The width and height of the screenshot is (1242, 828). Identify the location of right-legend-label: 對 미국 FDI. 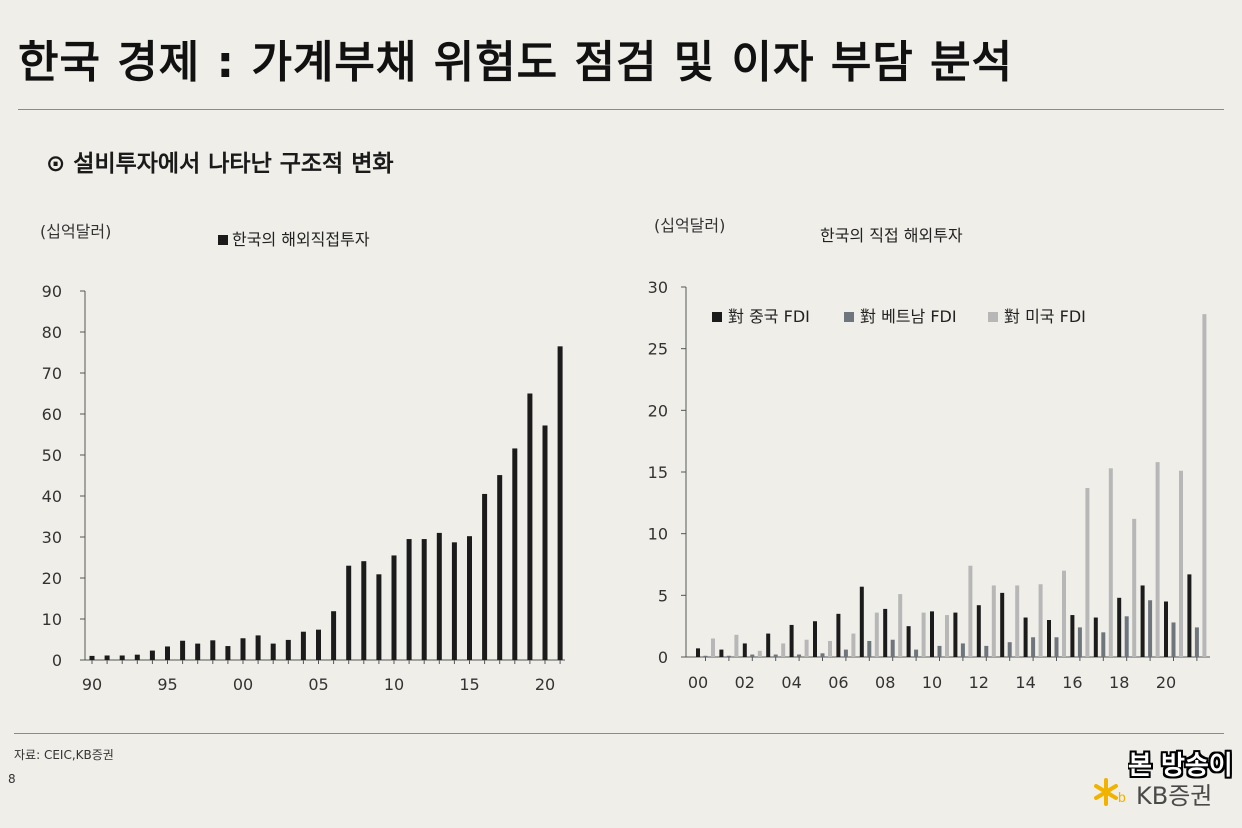
(1045, 316).